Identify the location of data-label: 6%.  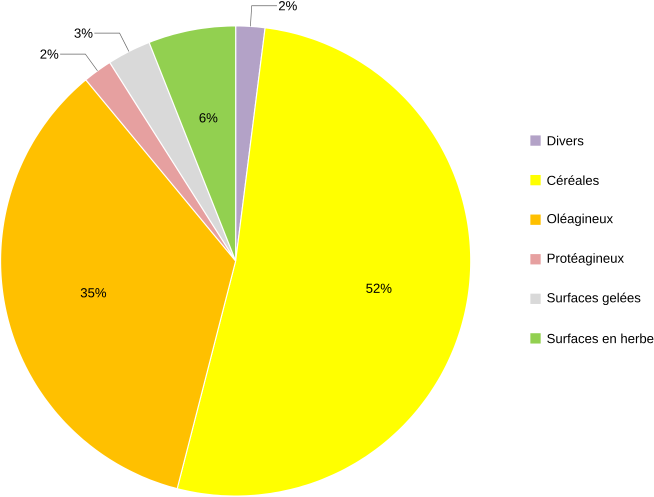
(209, 118).